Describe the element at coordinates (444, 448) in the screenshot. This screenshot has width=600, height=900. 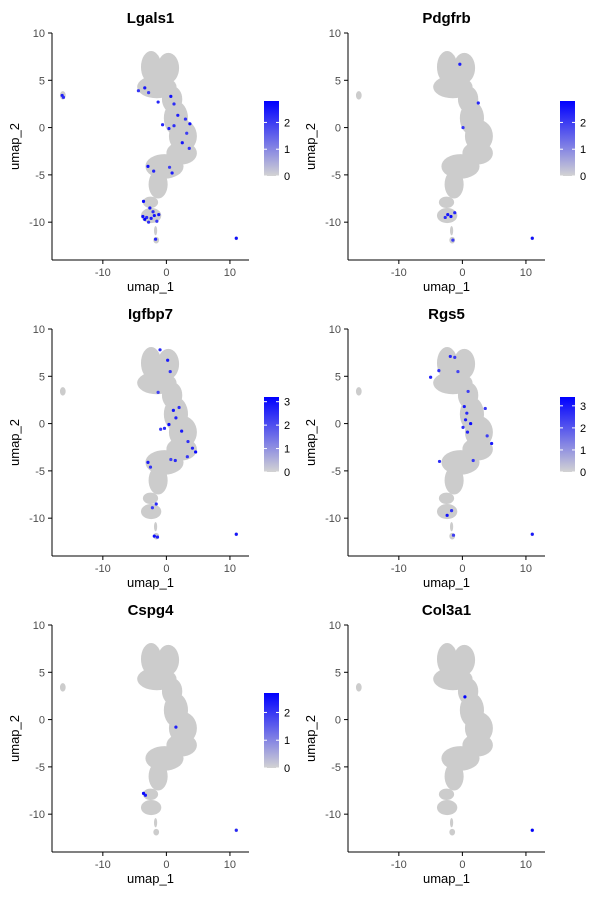
I see `feature-plot-rgs5: Rgs5 10 5 0 -5 -10 -10 0 10 umap_1 umap_2 0 1 2 3` at that location.